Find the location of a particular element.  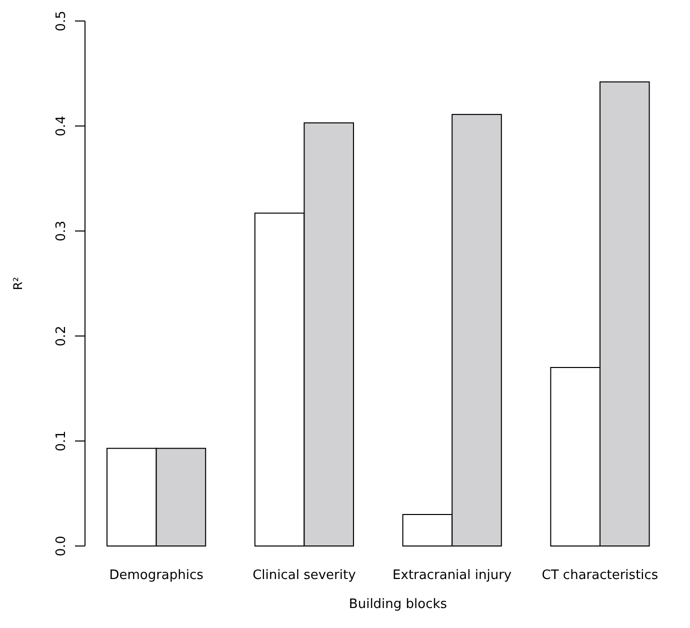

x-tick-label: Clinical severity is located at coordinates (304, 575).